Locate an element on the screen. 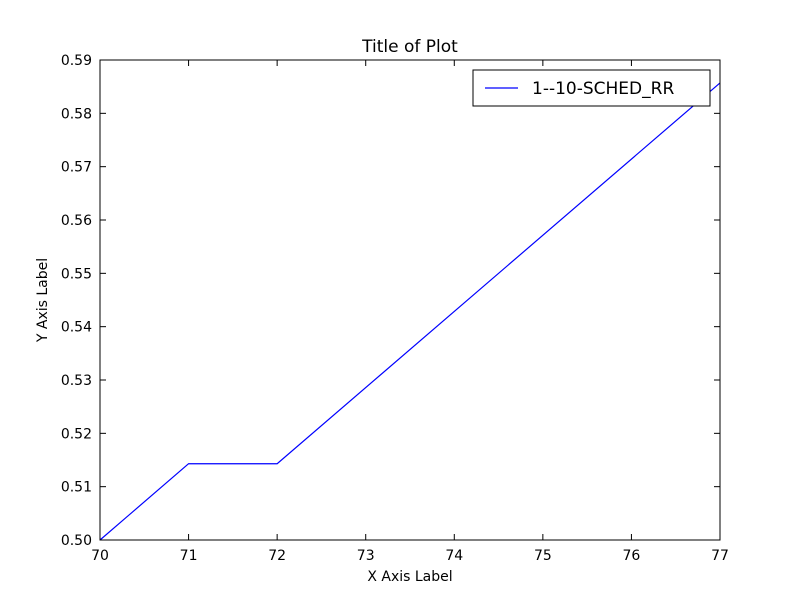  x-tick-label: 70 is located at coordinates (100, 556).